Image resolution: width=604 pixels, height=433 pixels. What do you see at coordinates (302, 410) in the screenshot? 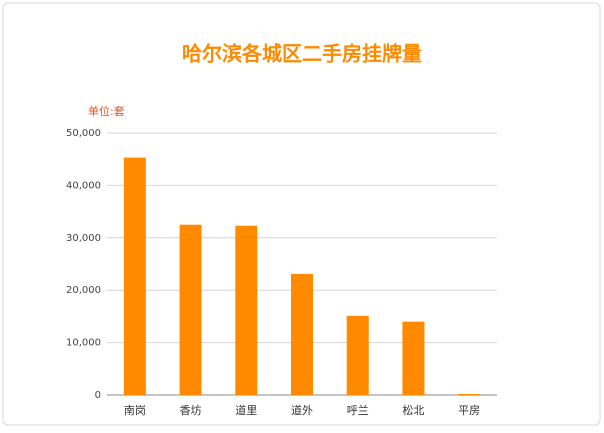
I see `x-tick-label: 道外` at bounding box center [302, 410].